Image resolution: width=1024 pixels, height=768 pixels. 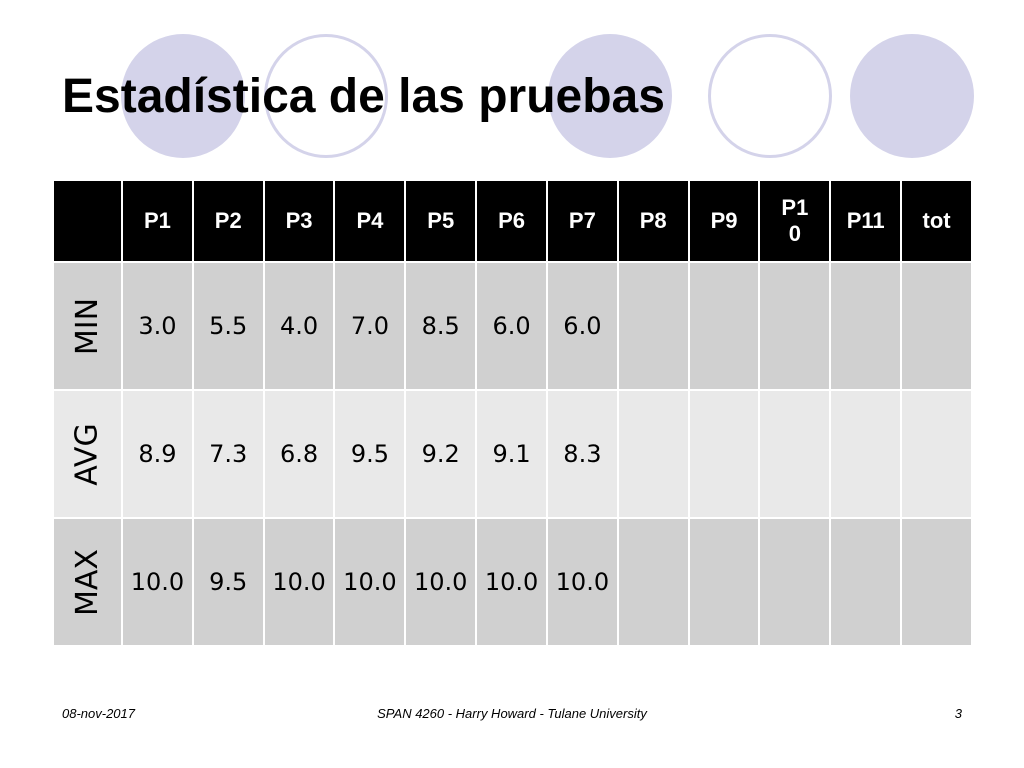 What do you see at coordinates (866, 221) in the screenshot?
I see `header-cell-p11: P11` at bounding box center [866, 221].